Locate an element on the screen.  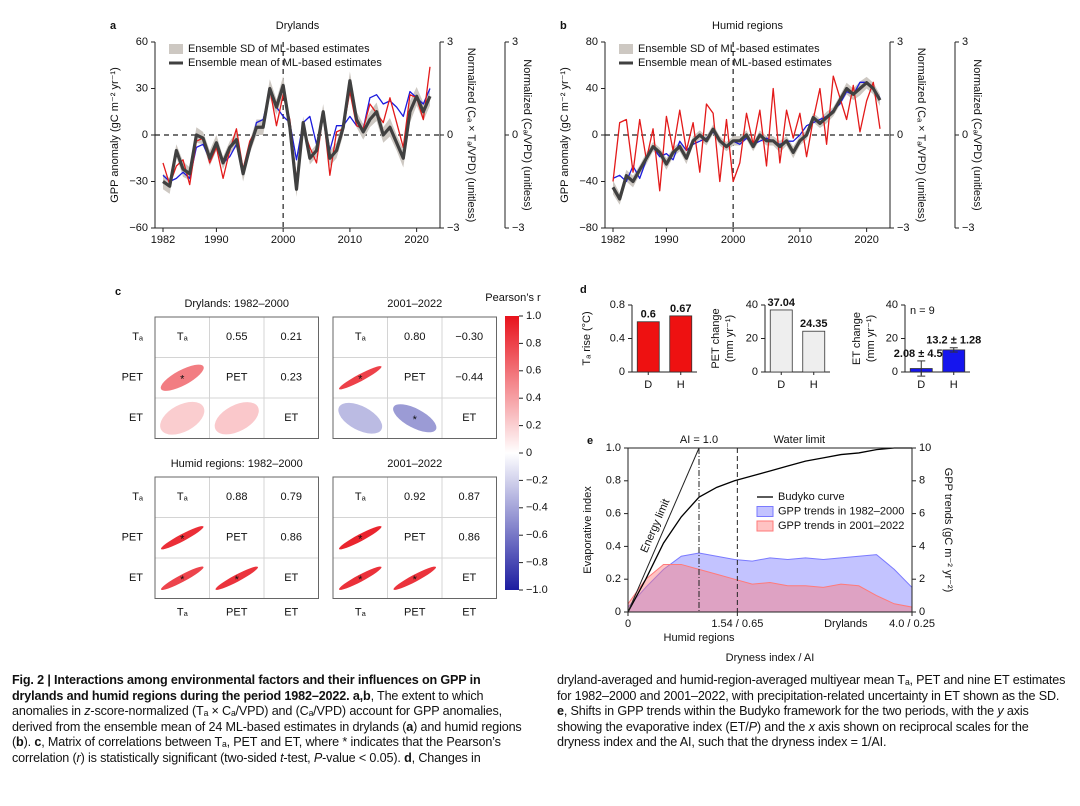
x-axis-label: Dryness index / AI is located at coordinates (770, 658).